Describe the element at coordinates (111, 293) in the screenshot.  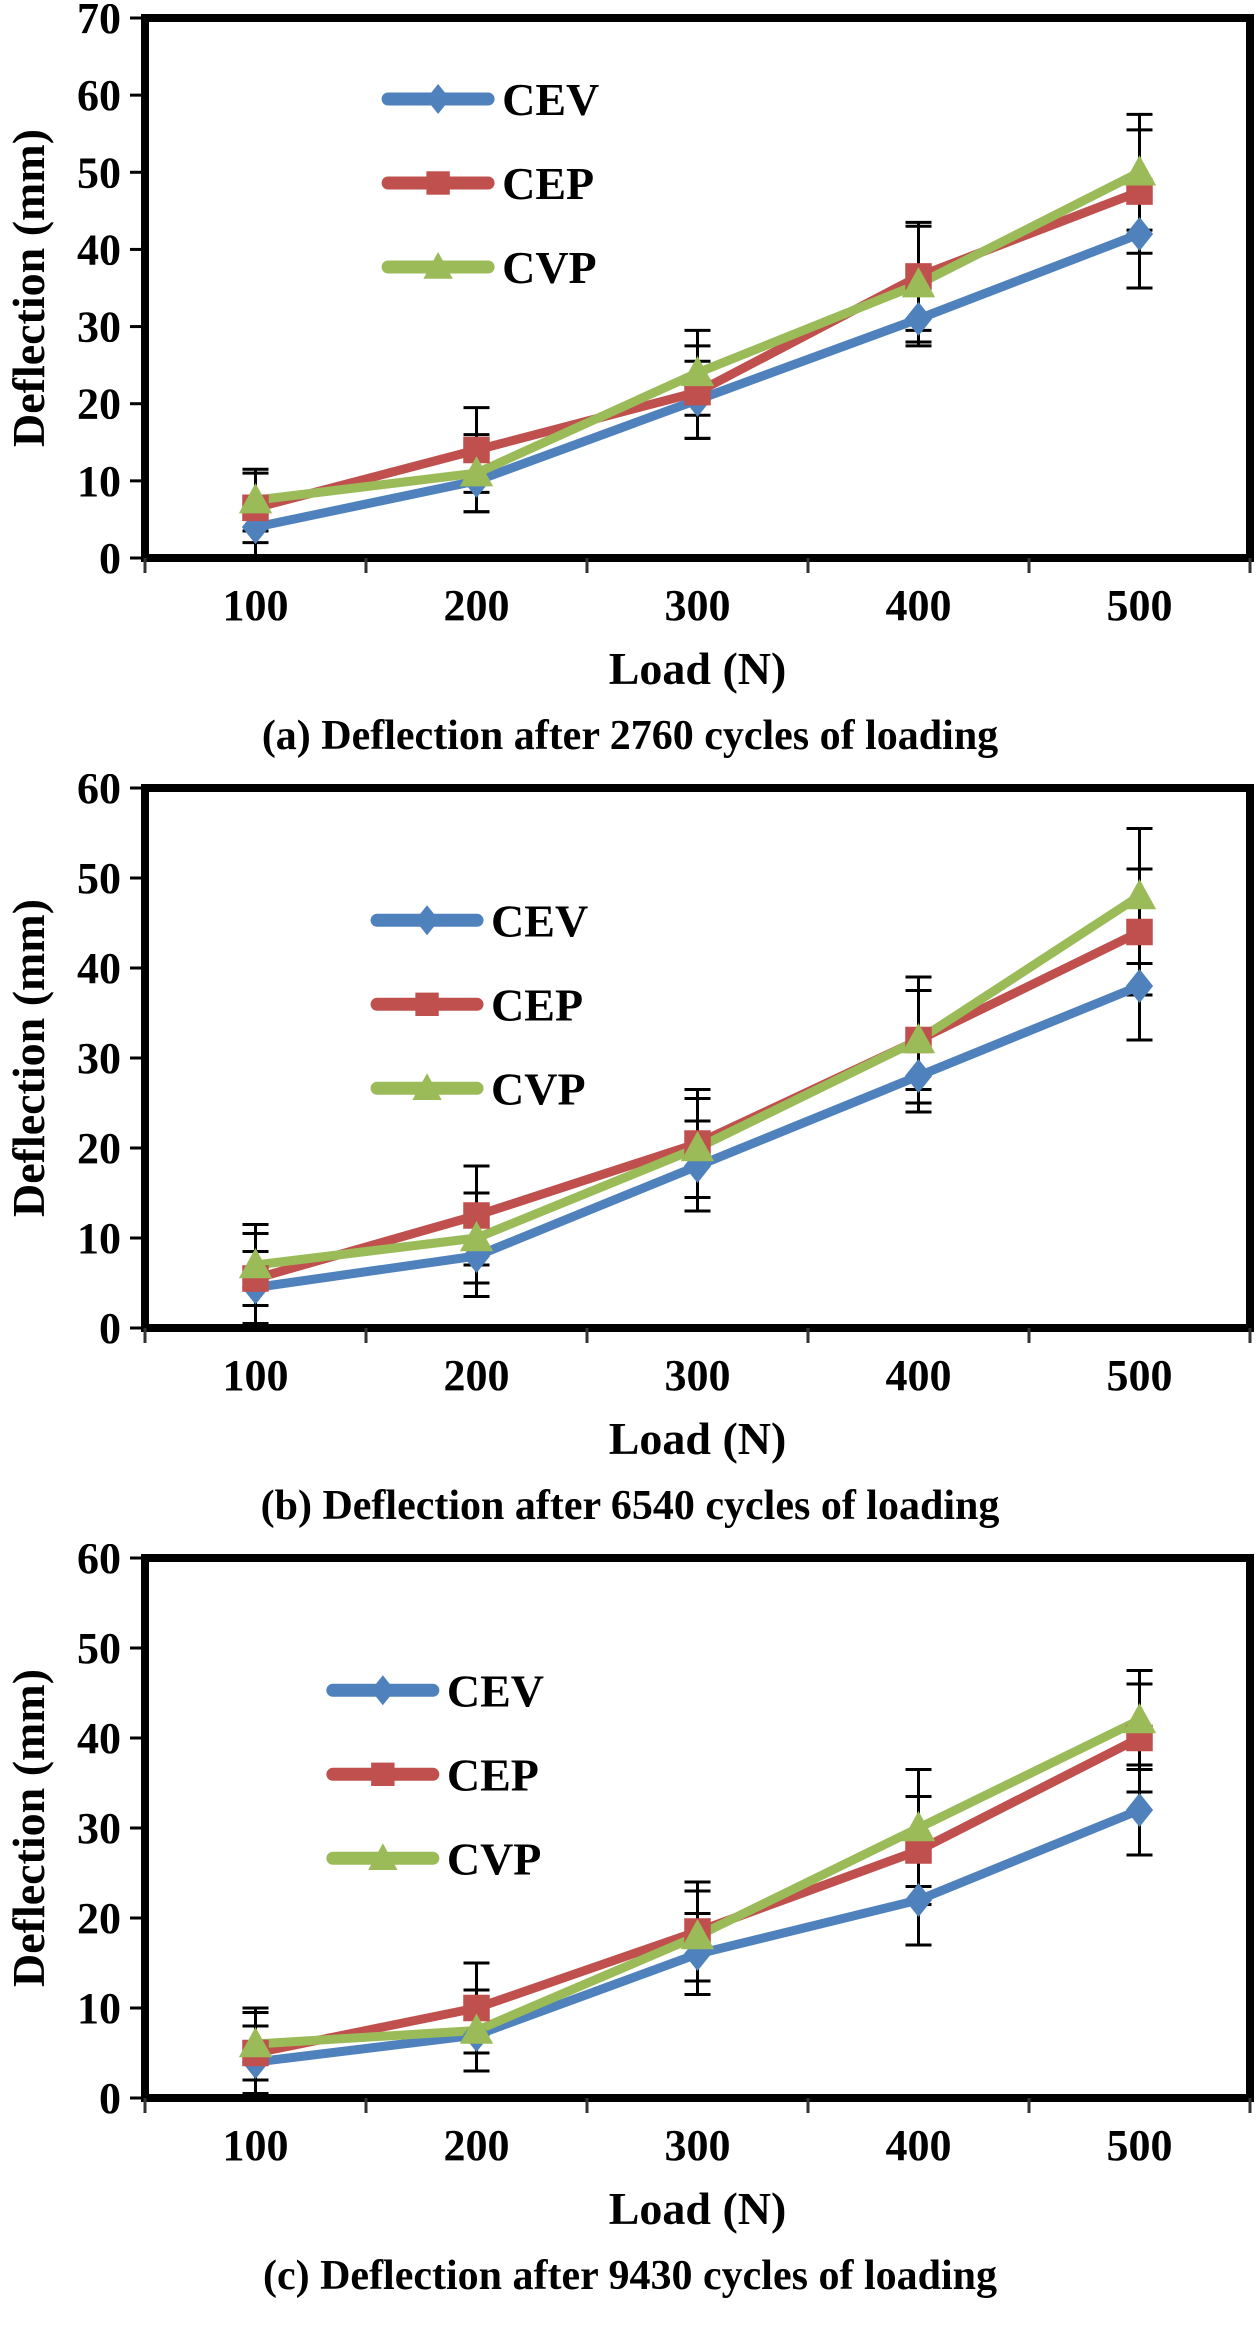
I see `y-axis: 0 10 20 30 40 50 60 70` at that location.